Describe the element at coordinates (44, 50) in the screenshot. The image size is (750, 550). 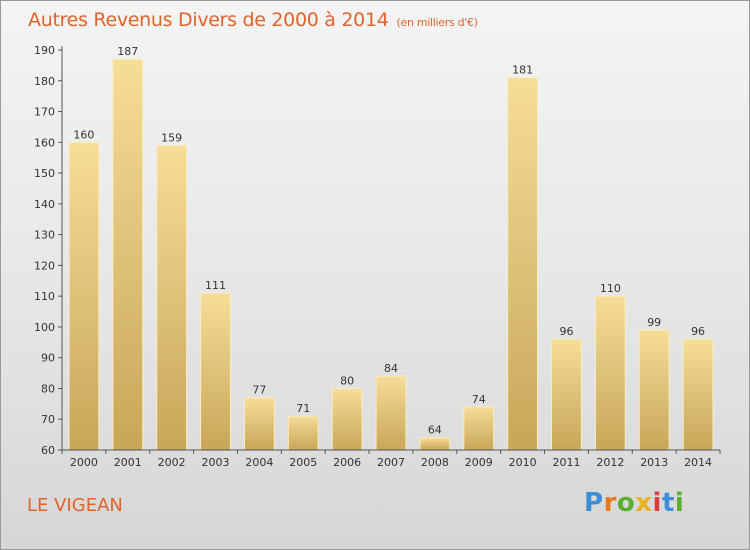
I see `y-tick-label: 190` at that location.